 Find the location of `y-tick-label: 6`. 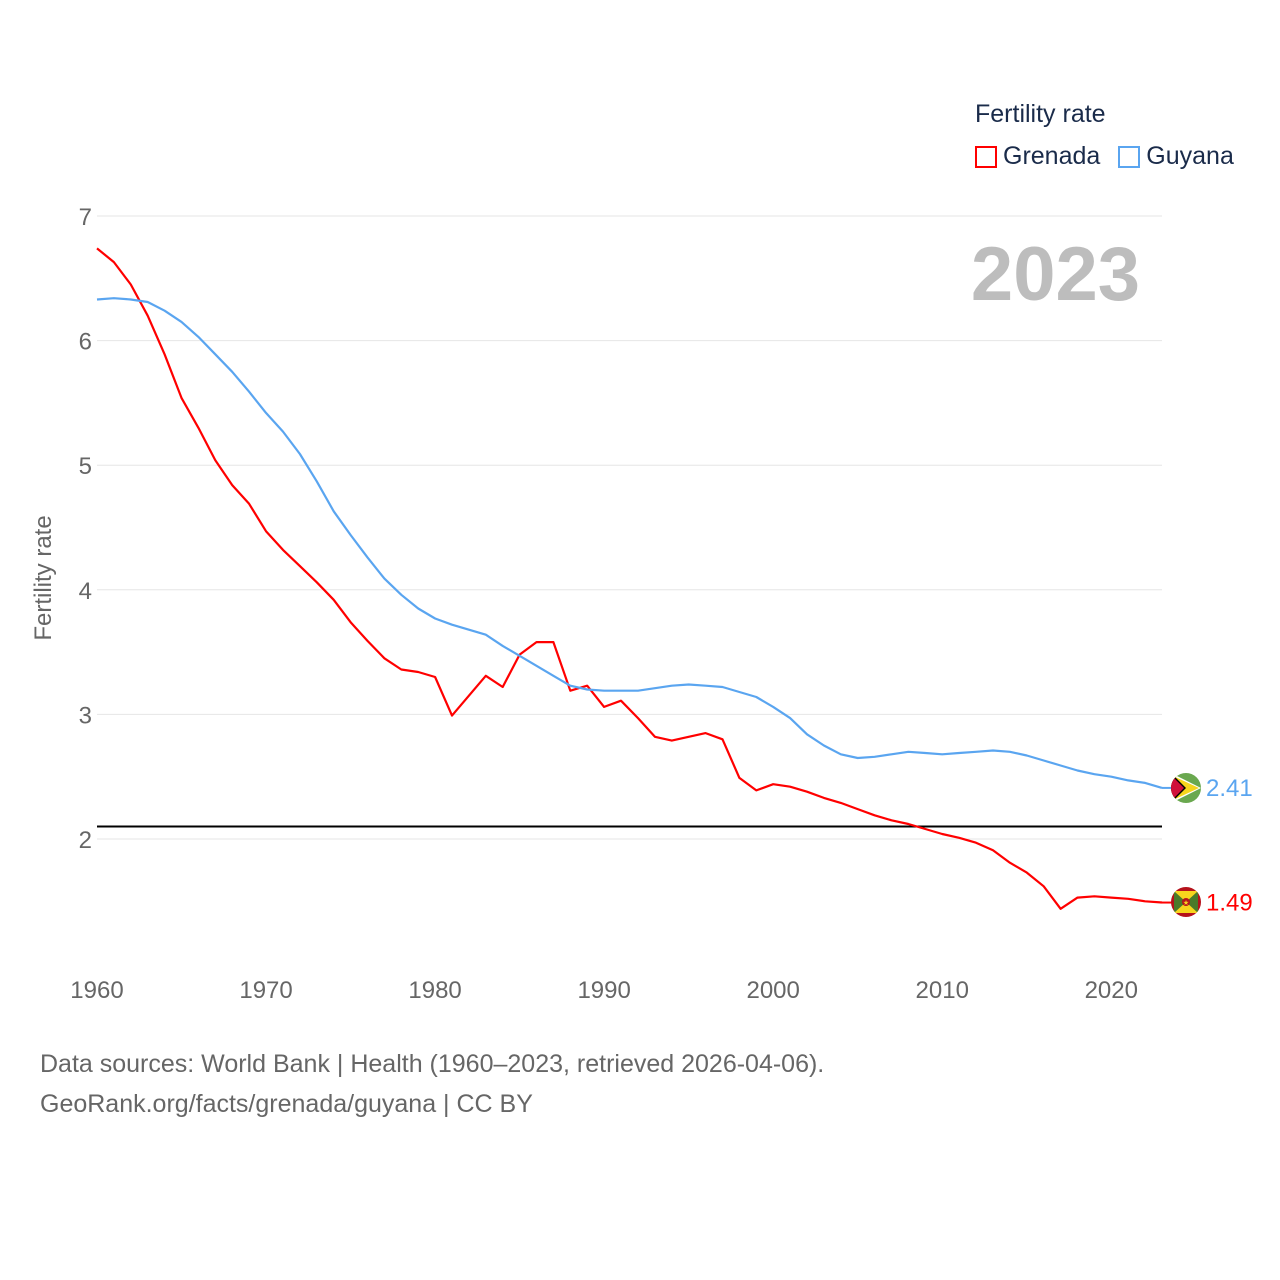

y-tick-label: 6 is located at coordinates (85, 342).